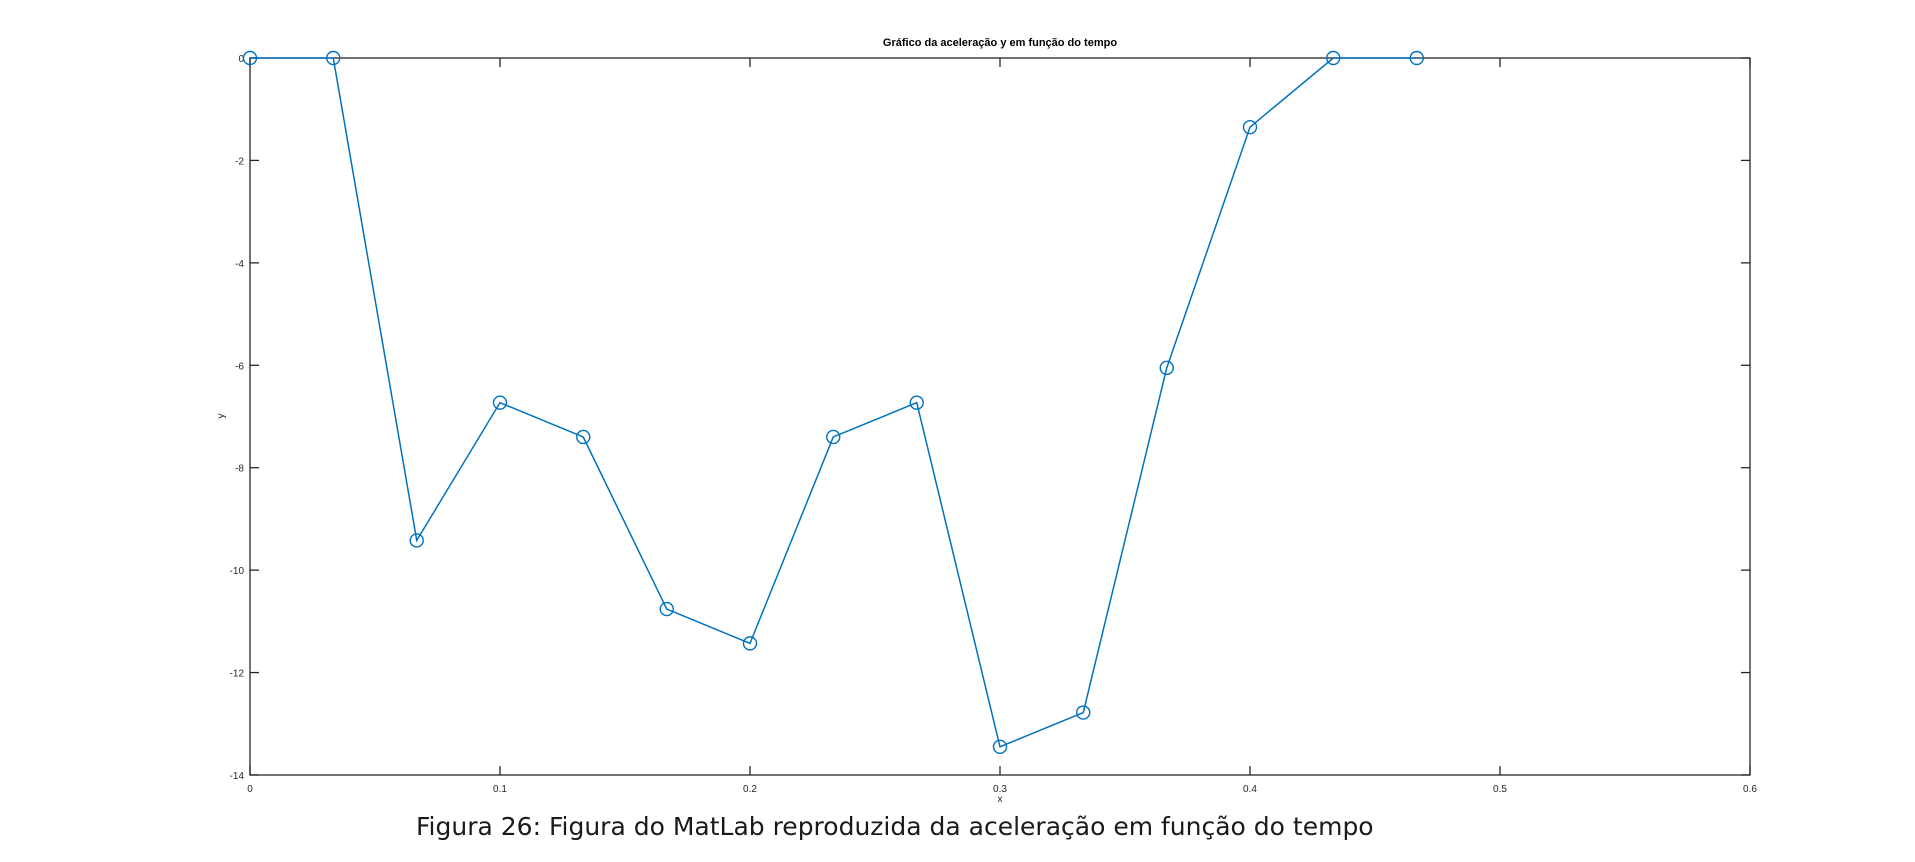 The width and height of the screenshot is (1915, 862). I want to click on y-tick-label: -4, so click(239, 264).